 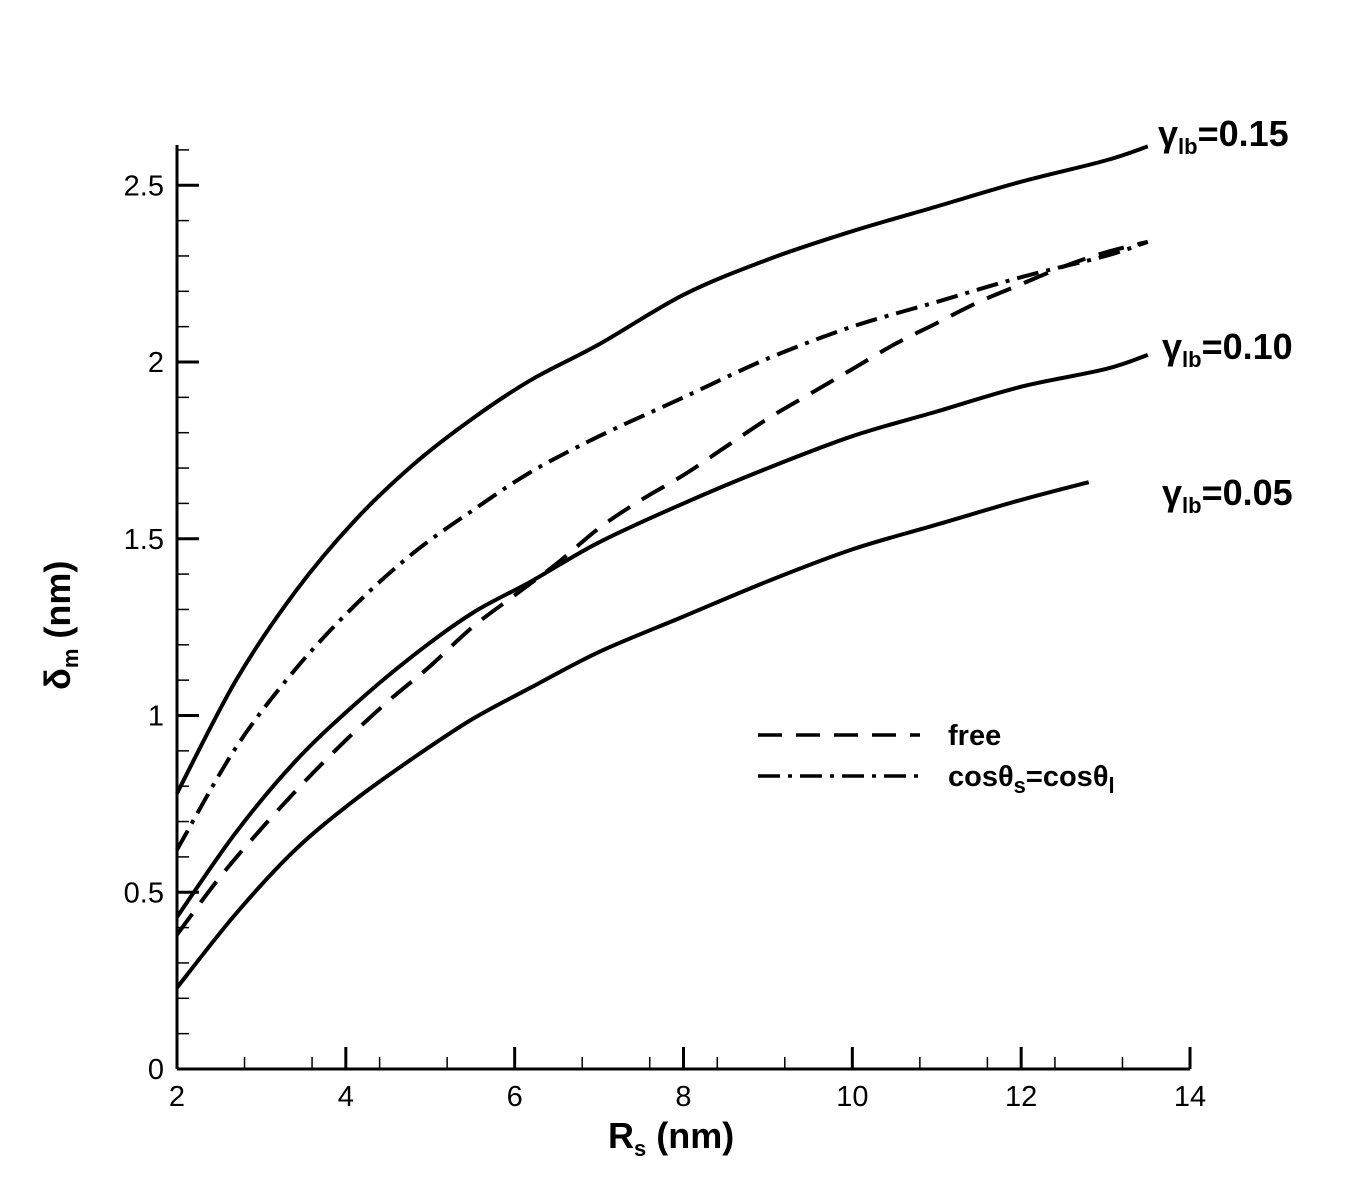 What do you see at coordinates (144, 893) in the screenshot?
I see `y-tick-label: 0.5` at bounding box center [144, 893].